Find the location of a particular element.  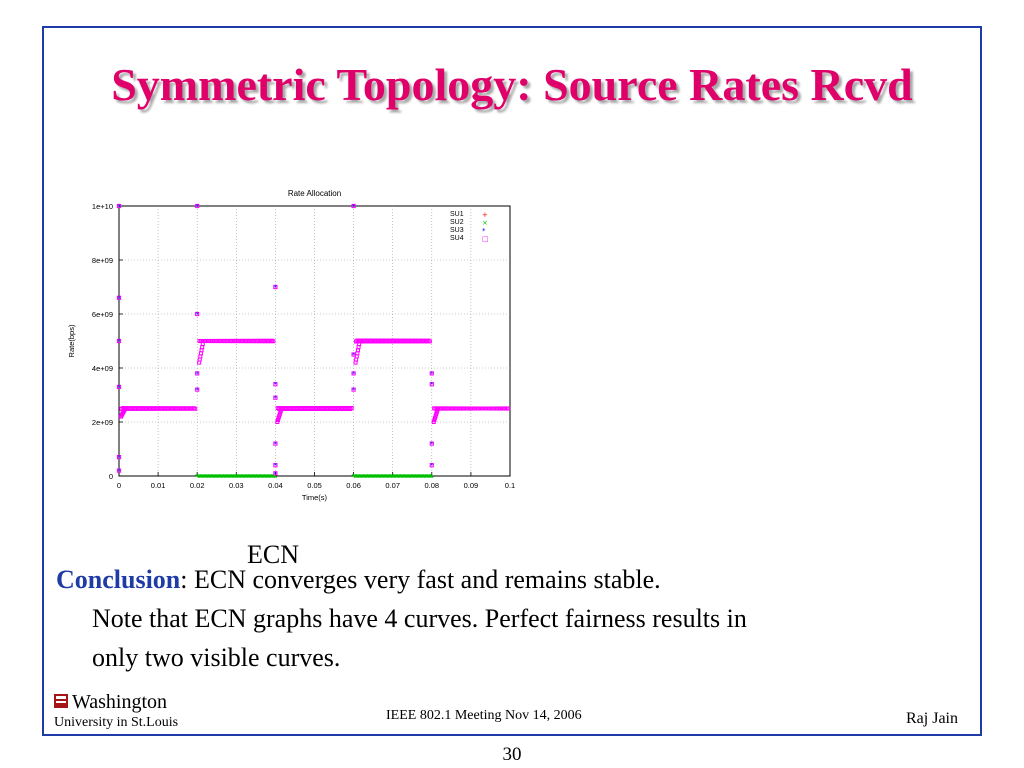

legend-label: SU2 is located at coordinates (457, 222).